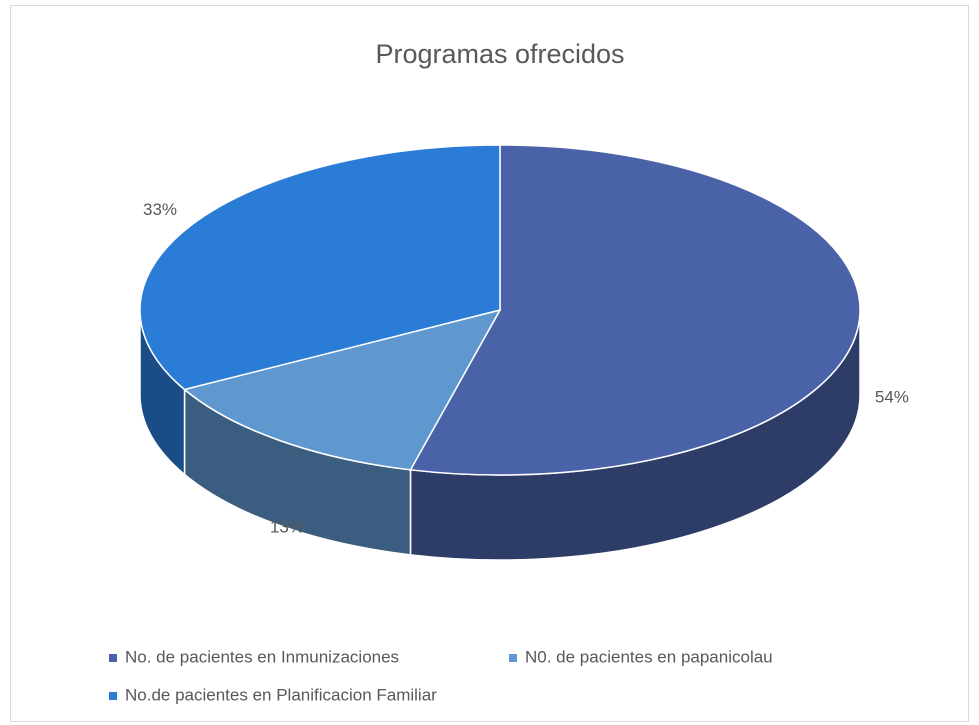 The height and width of the screenshot is (725, 979). What do you see at coordinates (262, 656) in the screenshot?
I see `legend-label: No. de pacientes en Inmunizaciones` at bounding box center [262, 656].